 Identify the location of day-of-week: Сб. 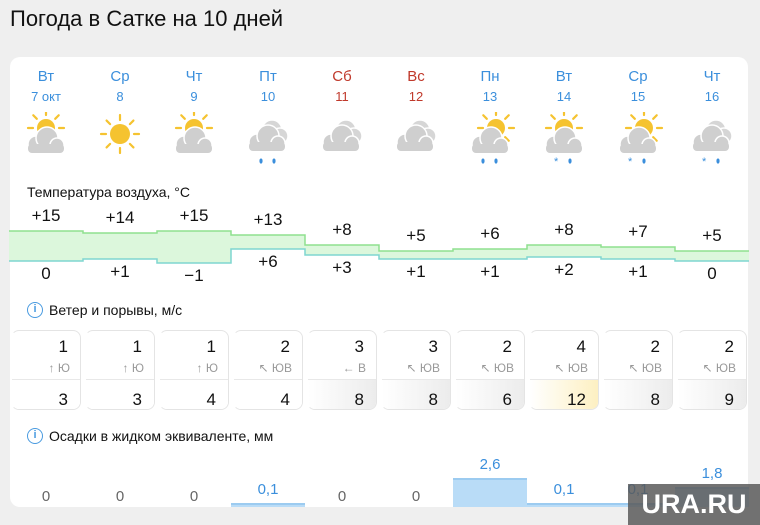
(342, 76).